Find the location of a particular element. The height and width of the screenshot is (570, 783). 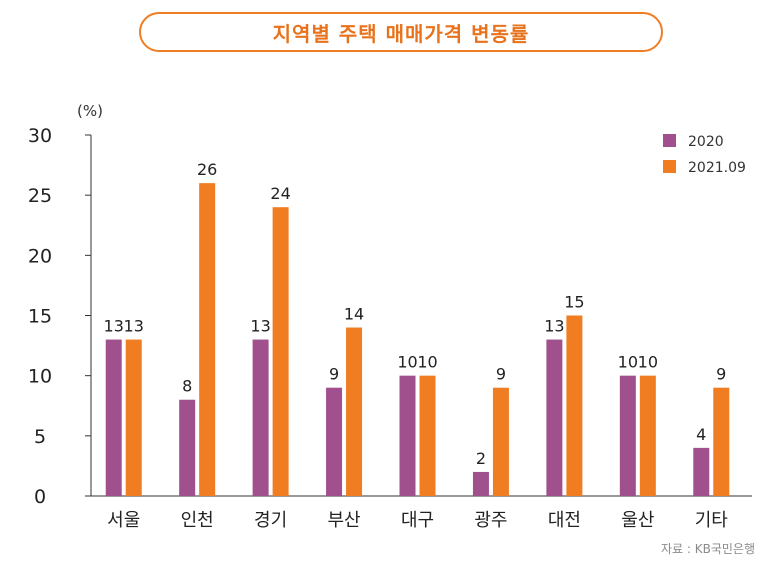

data-label: 8 is located at coordinates (187, 386).